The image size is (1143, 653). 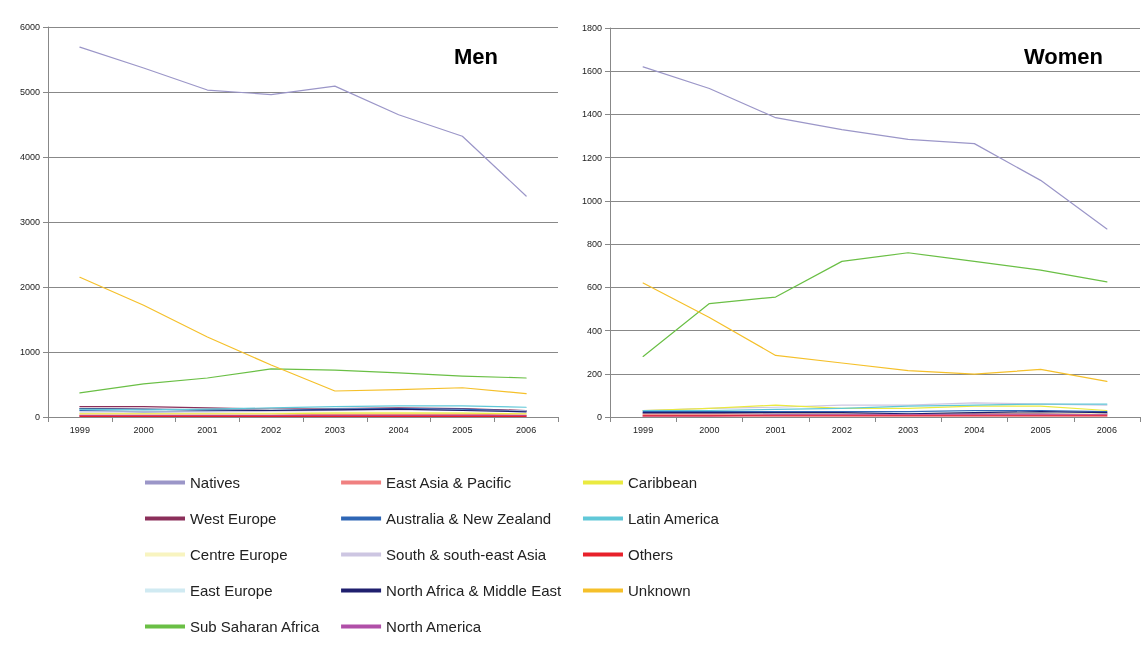 I want to click on legend-label: North America, so click(x=434, y=626).